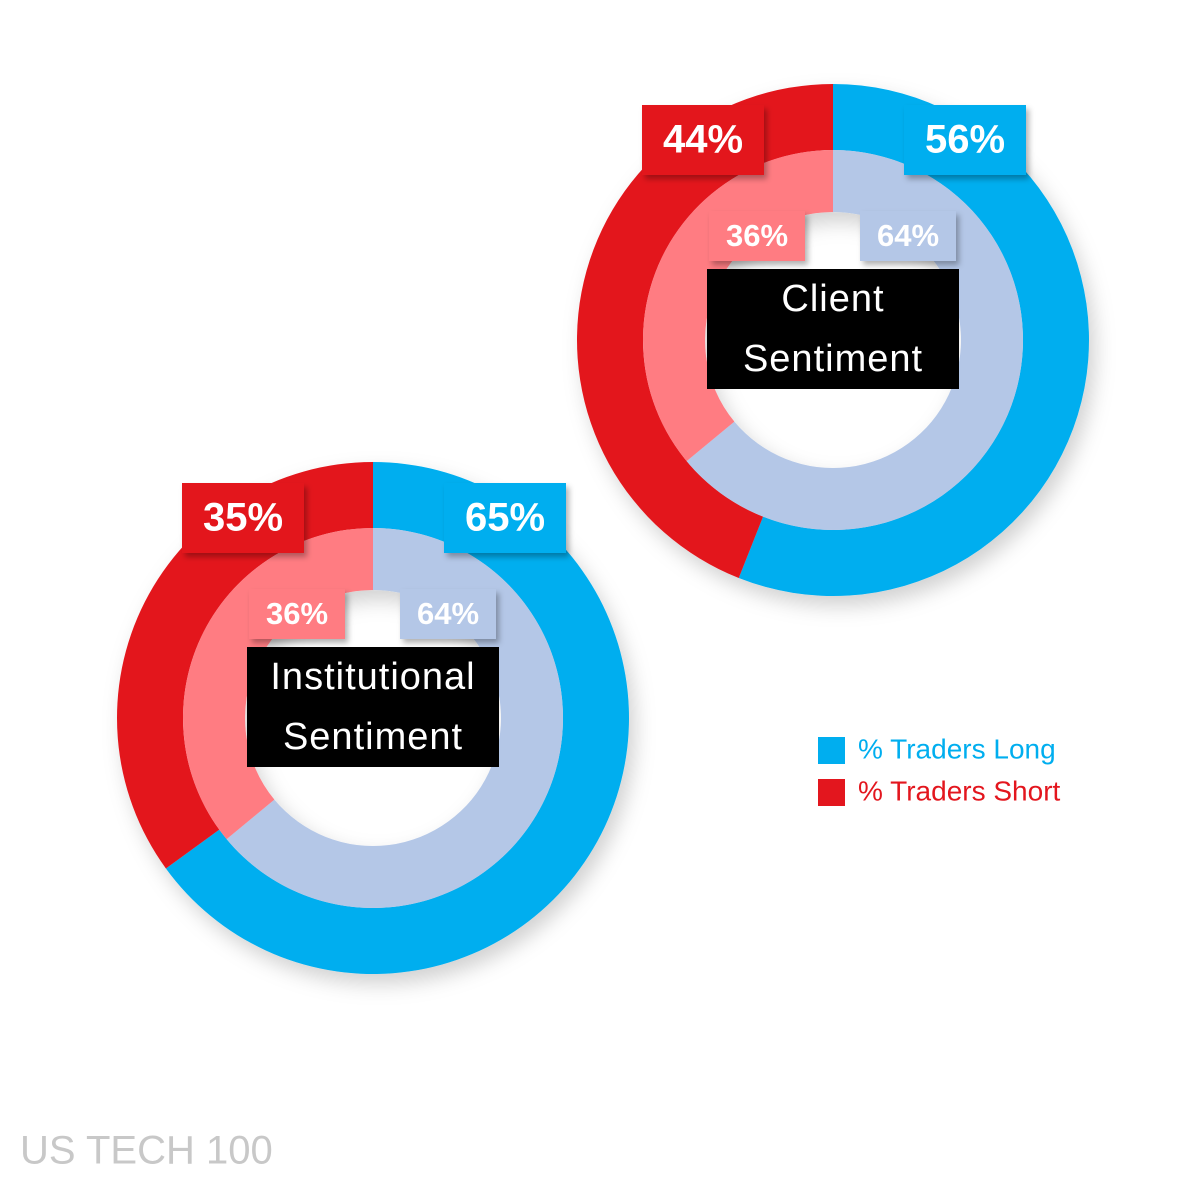 This screenshot has height=1181, width=1181. What do you see at coordinates (146, 1151) in the screenshot?
I see `footer: US TECH 100` at bounding box center [146, 1151].